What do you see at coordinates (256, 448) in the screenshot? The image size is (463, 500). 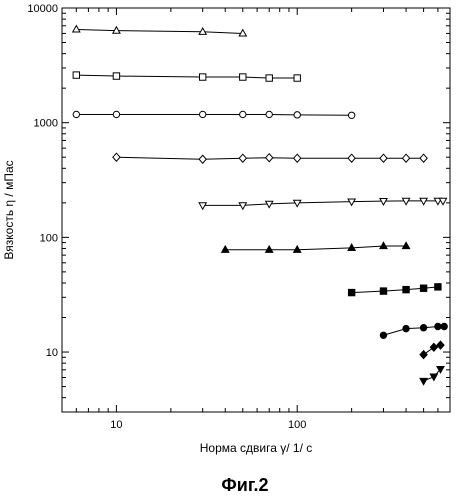 I see `x-axis-label: Норма сдвига γ/ 1/ с` at bounding box center [256, 448].